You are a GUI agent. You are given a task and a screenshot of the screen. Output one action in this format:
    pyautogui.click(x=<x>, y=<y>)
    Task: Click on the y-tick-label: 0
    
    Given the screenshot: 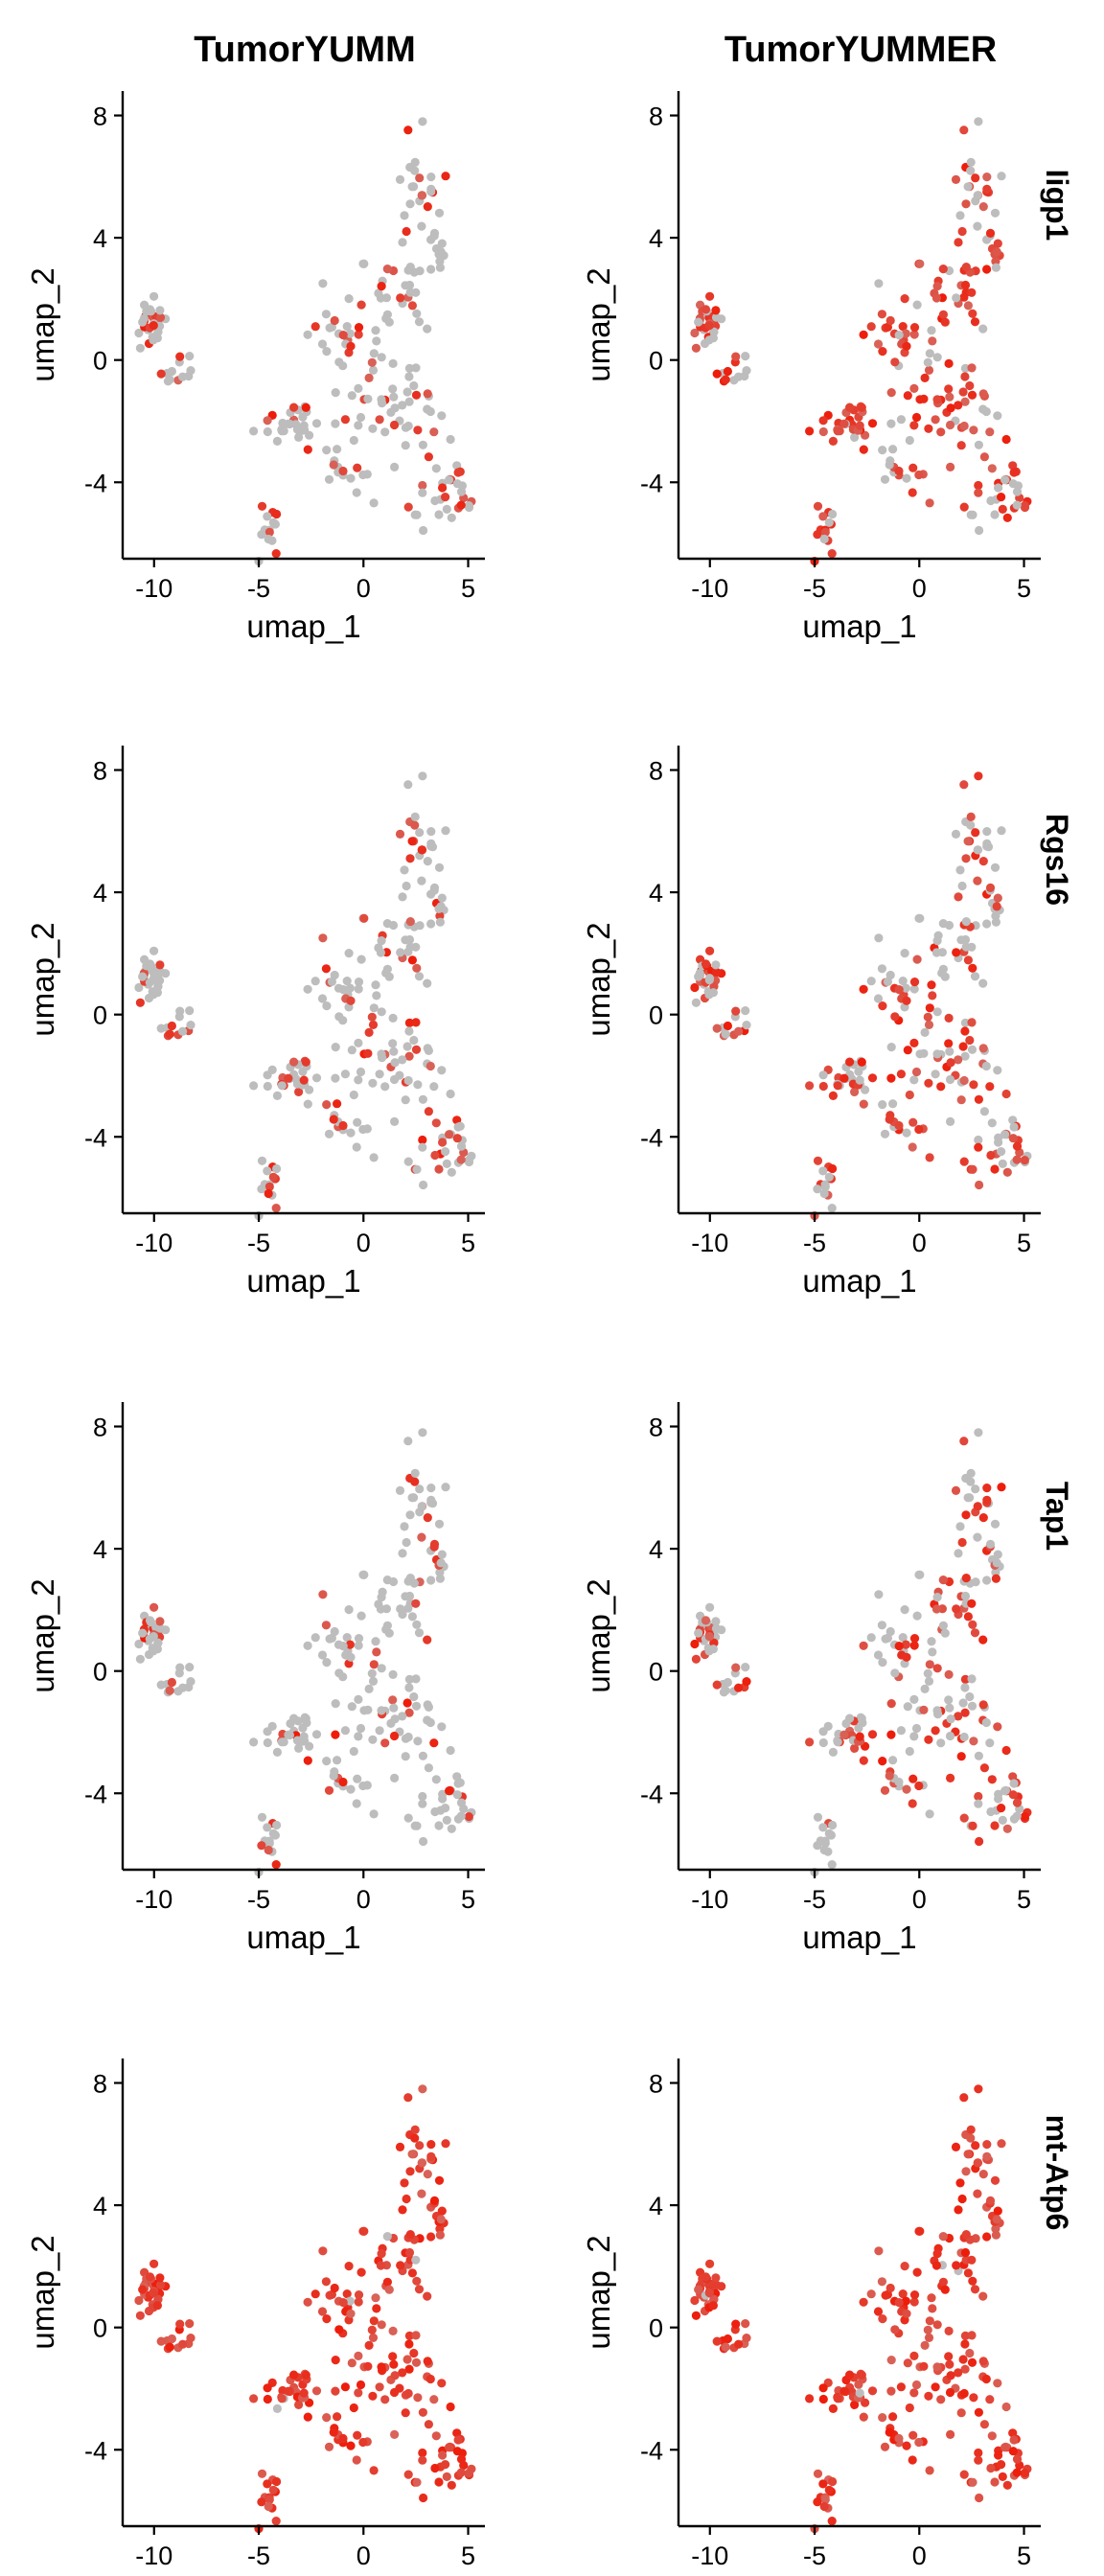 What is the action you would take?
    pyautogui.click(x=656, y=1016)
    